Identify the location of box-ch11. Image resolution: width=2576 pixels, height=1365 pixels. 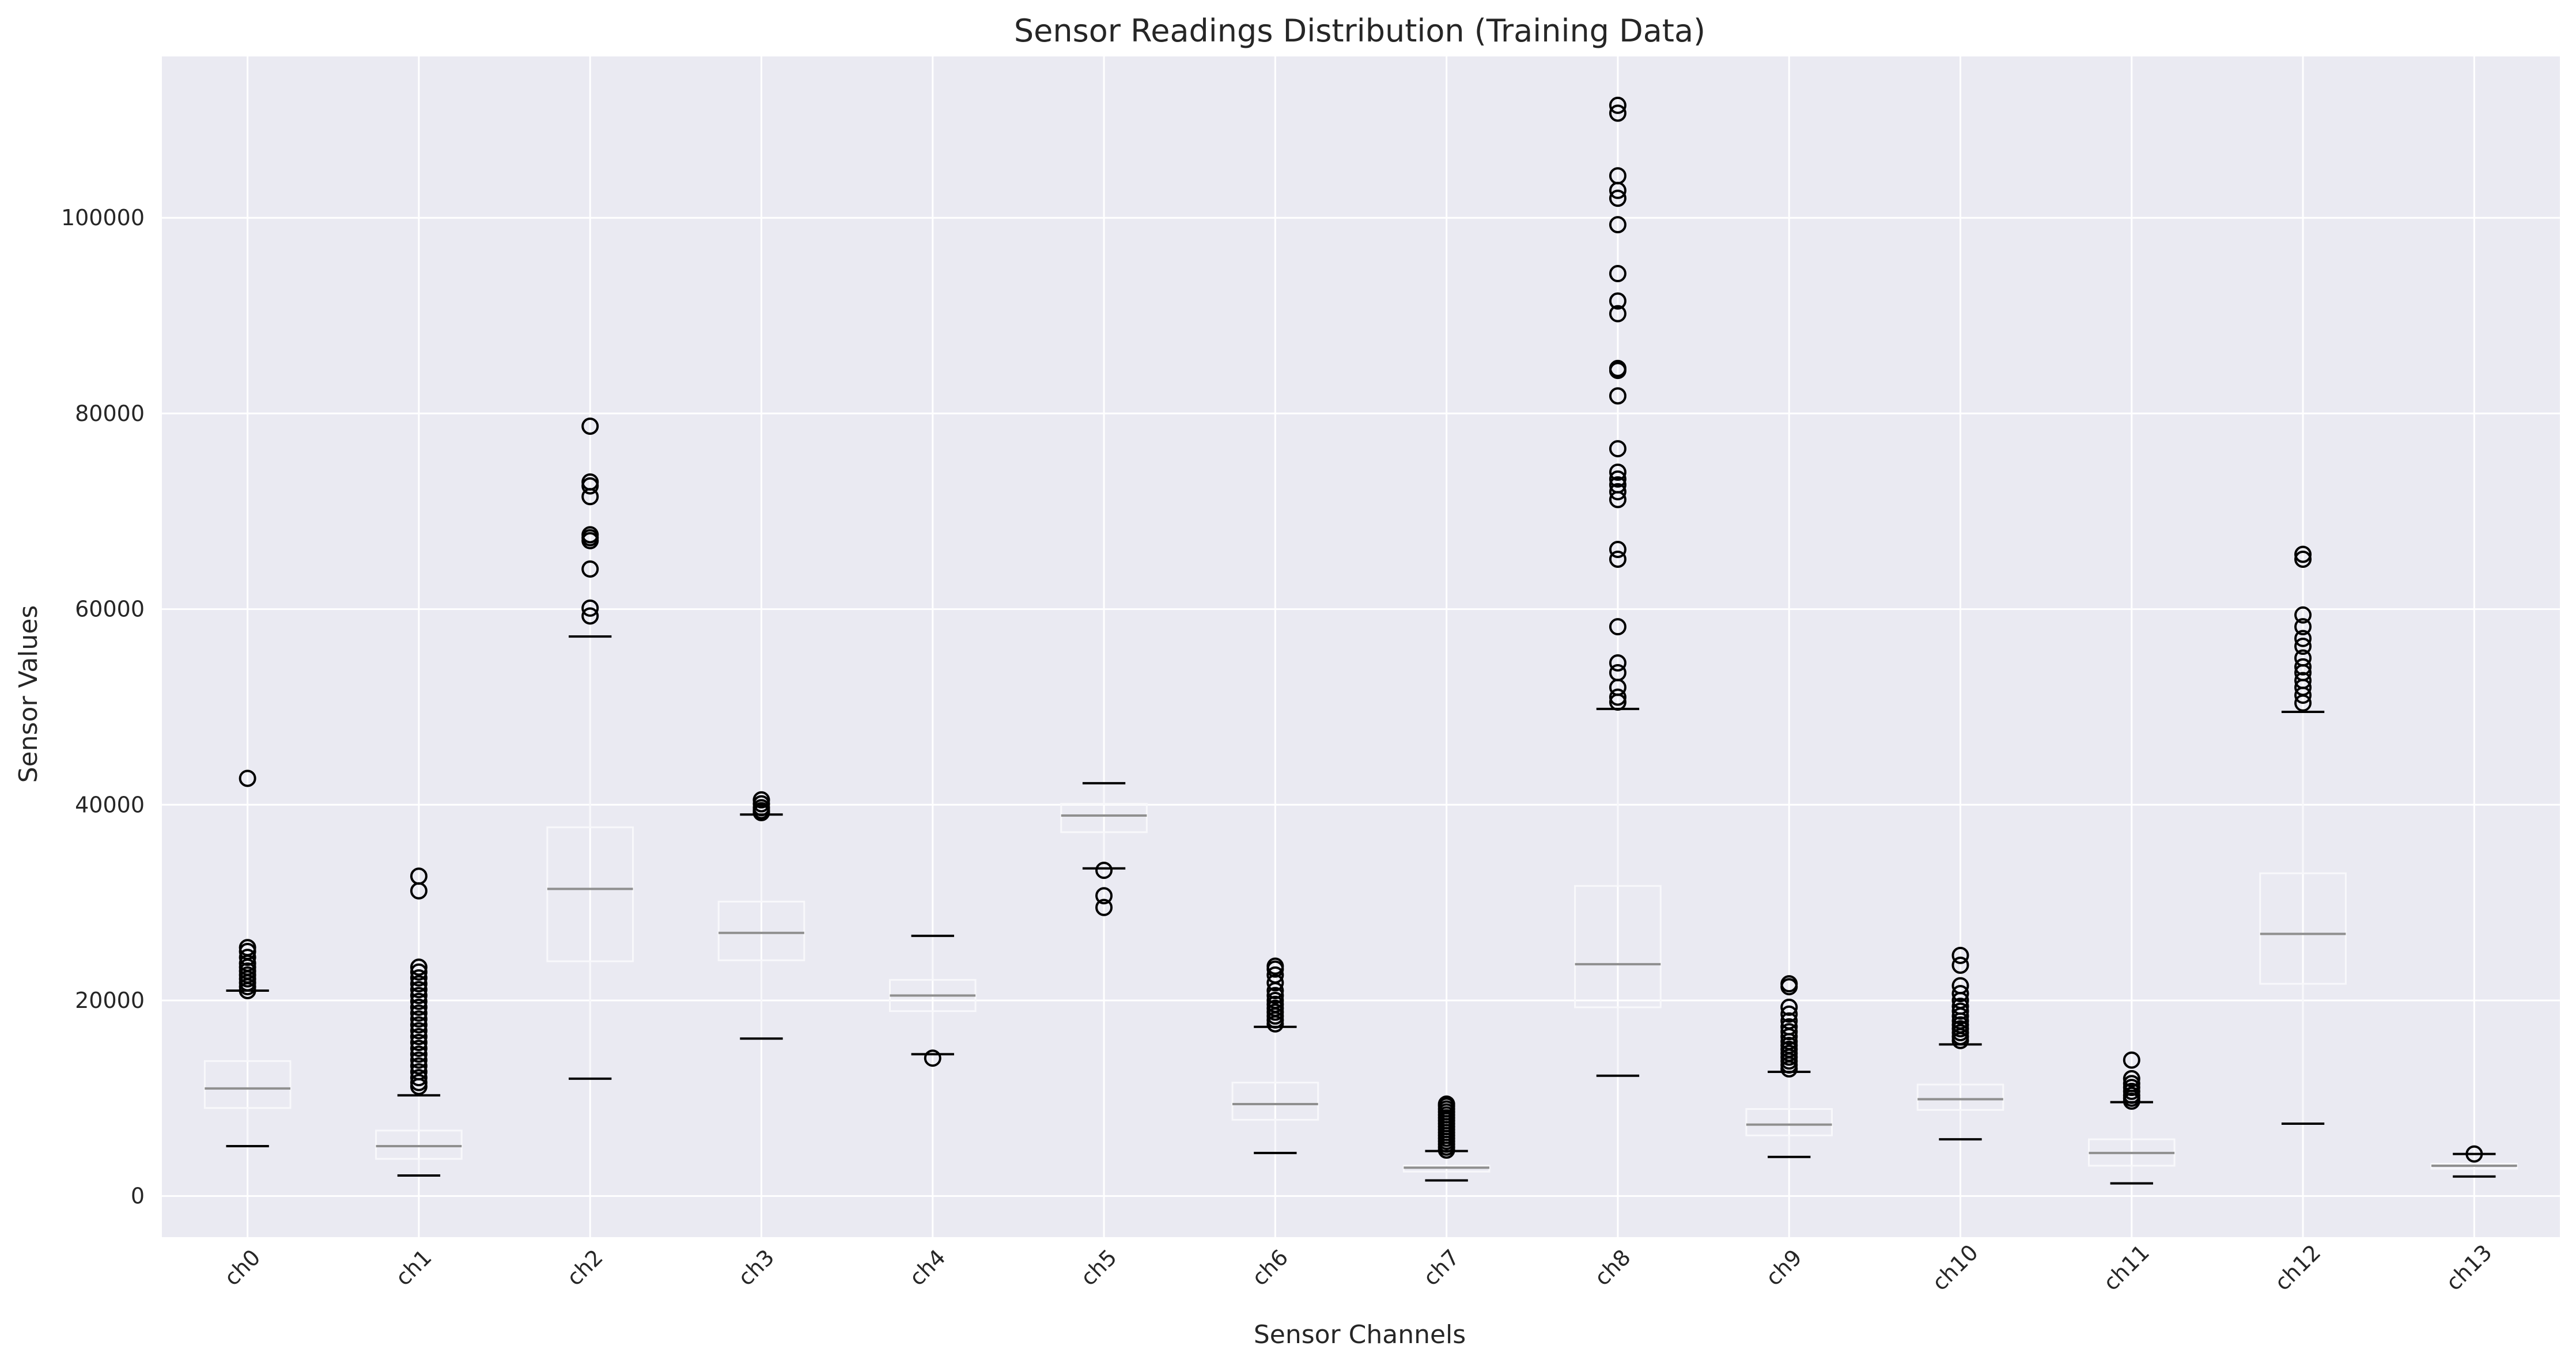
(2131, 1118).